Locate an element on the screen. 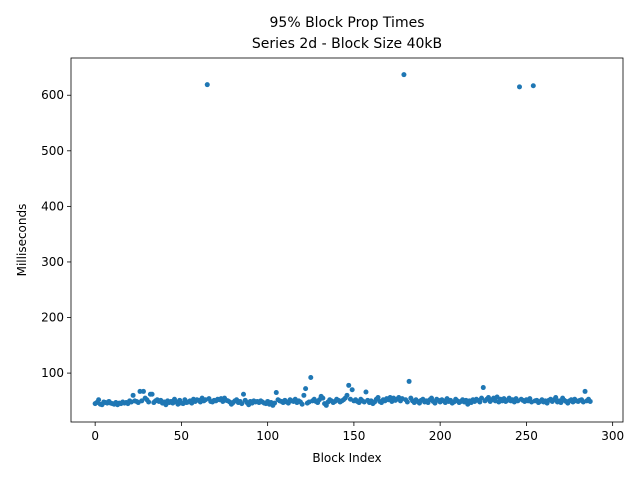 Image resolution: width=640 pixels, height=484 pixels. chart-title: 95% Block Prop Times is located at coordinates (347, 23).